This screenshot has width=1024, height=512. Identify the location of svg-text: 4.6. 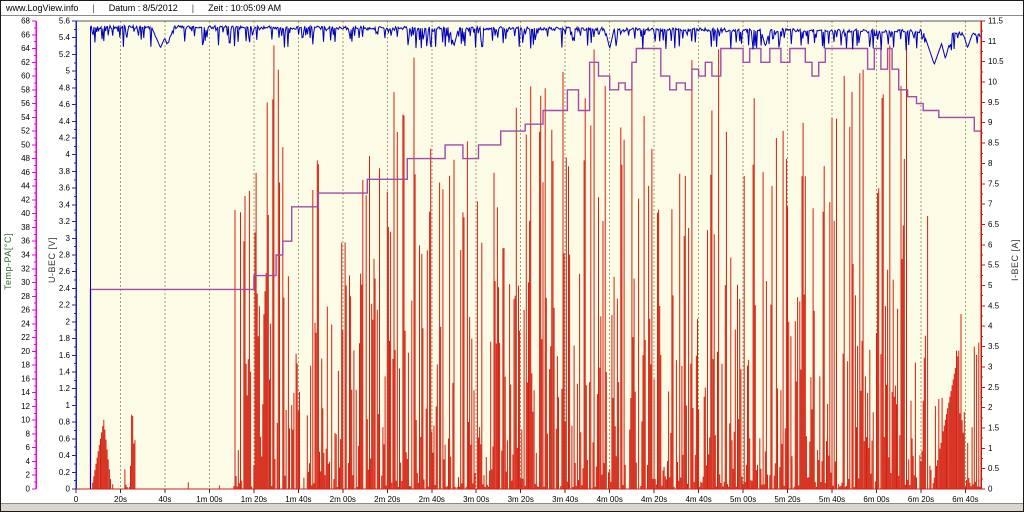
(65, 104).